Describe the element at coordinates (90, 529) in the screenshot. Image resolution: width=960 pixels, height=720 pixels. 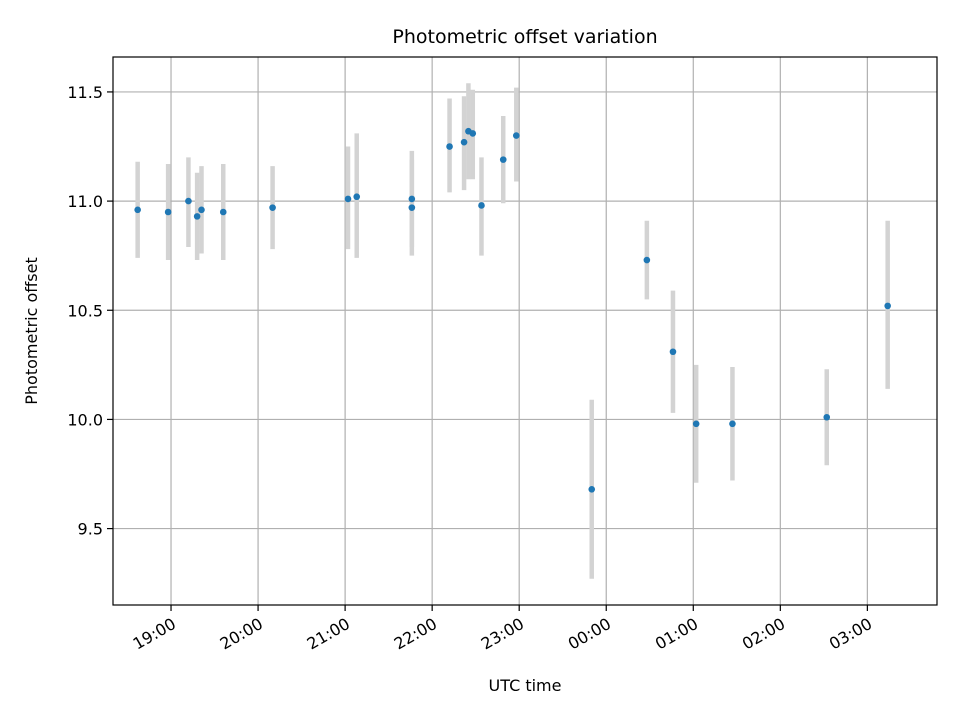
I see `y-tick-label: 9.5` at that location.